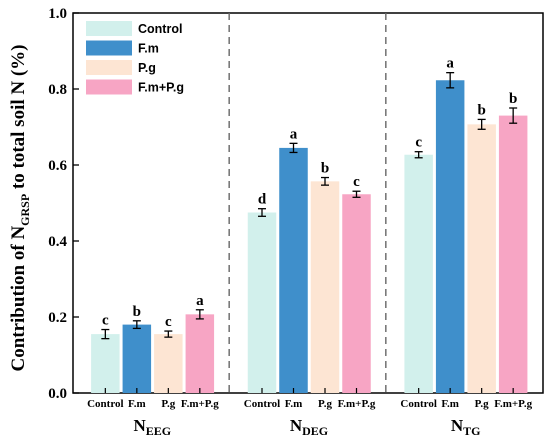  Describe the element at coordinates (57, 318) in the screenshot. I see `y-tick-label: 0.2` at that location.